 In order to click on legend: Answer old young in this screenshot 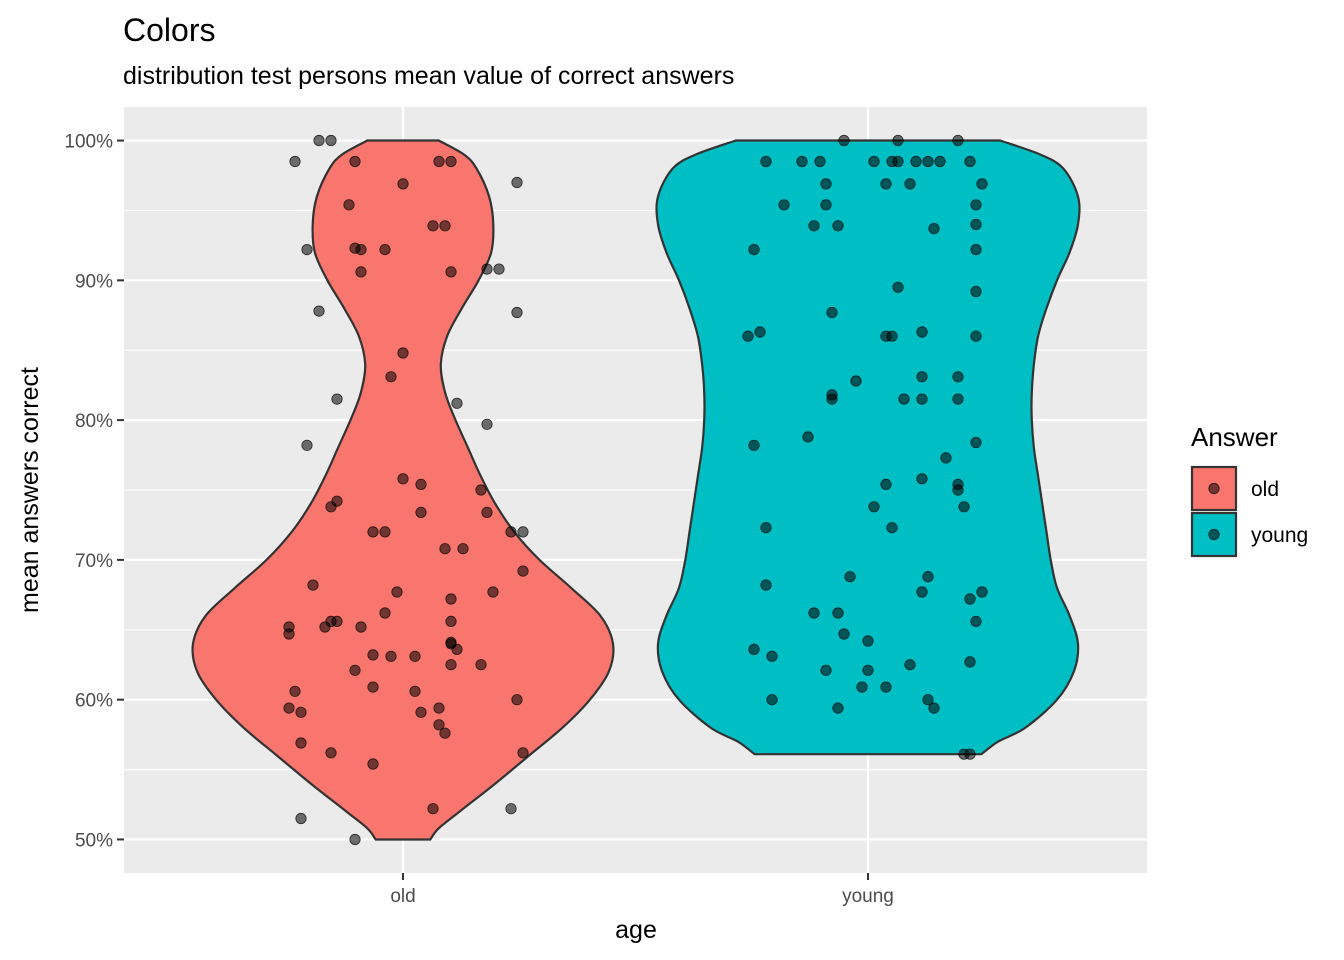, I will do `click(1249, 490)`.